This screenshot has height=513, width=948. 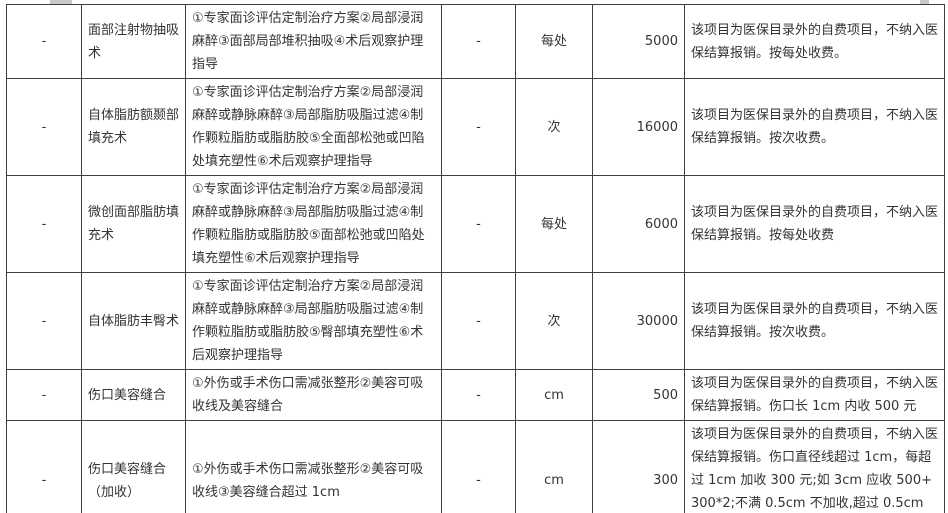 I want to click on item-name: 自体脂肪额颞部填充术, so click(x=133, y=127).